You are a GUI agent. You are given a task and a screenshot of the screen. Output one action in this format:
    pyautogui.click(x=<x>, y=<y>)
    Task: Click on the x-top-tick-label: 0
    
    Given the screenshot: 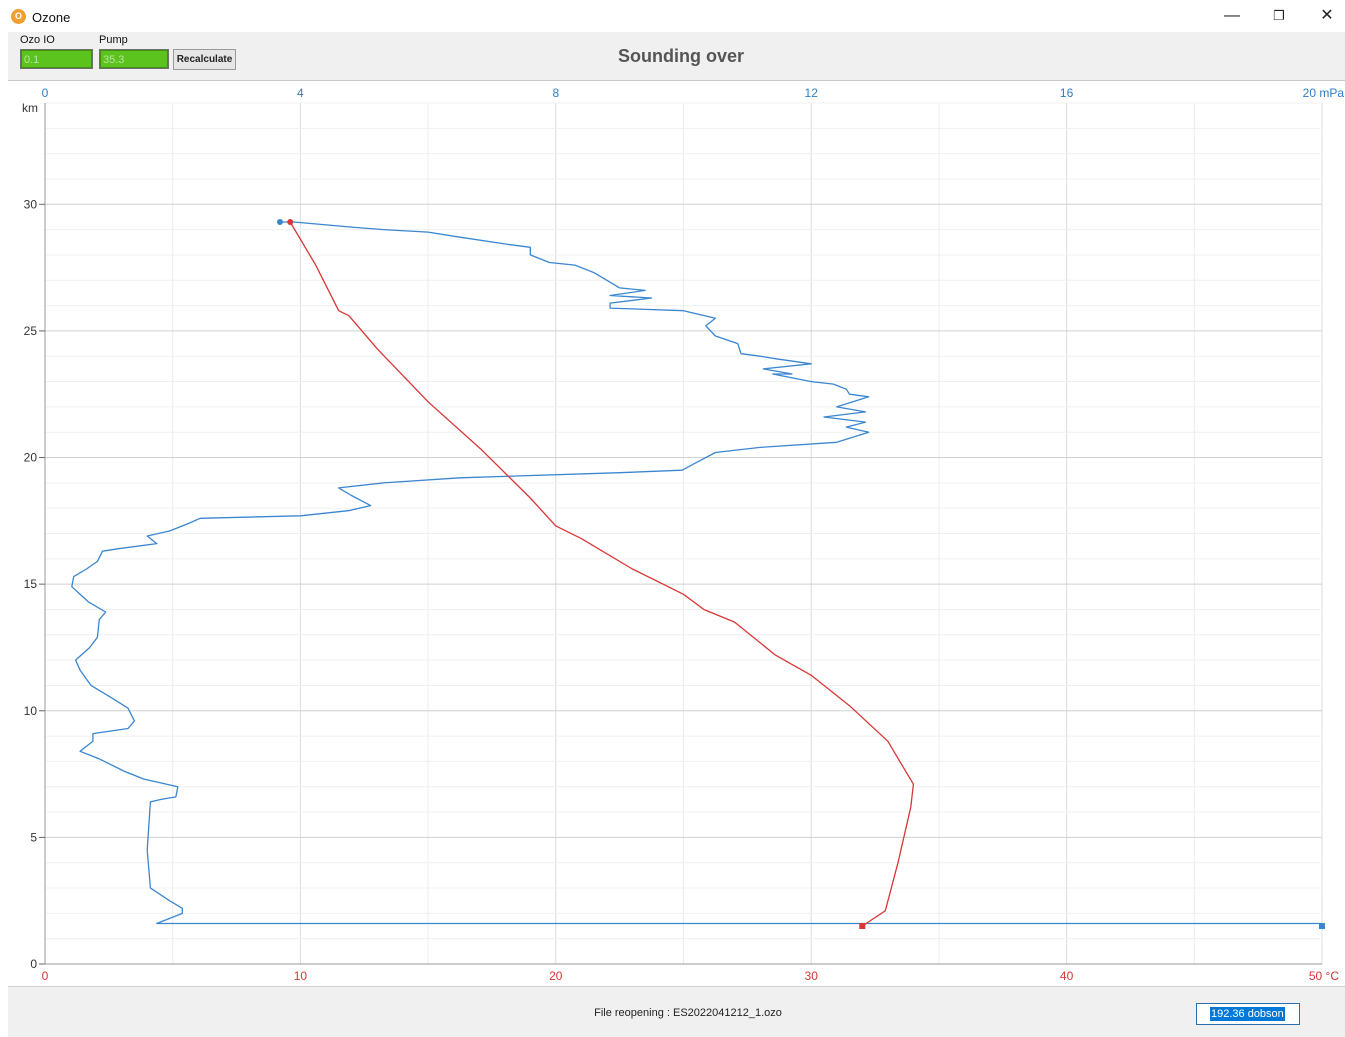 What is the action you would take?
    pyautogui.click(x=45, y=93)
    